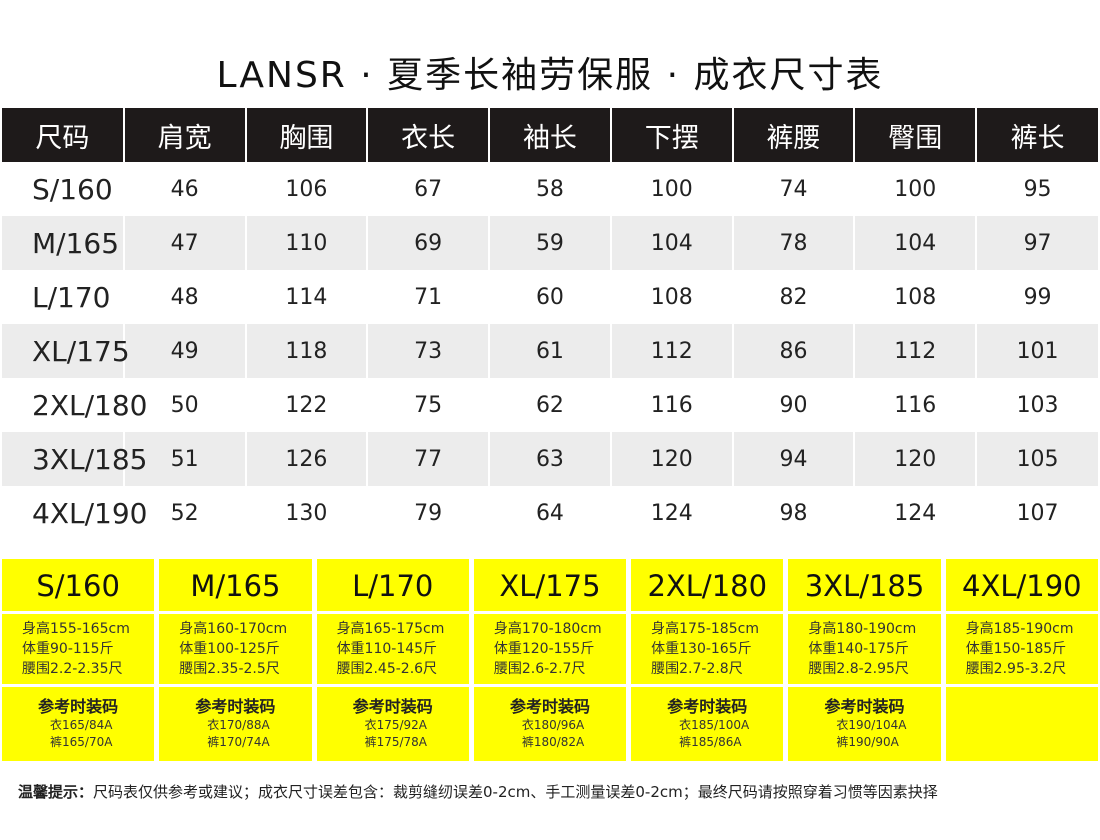 The width and height of the screenshot is (1100, 840). What do you see at coordinates (553, 742) in the screenshot?
I see `fashion-size-line: 裤180/82A` at bounding box center [553, 742].